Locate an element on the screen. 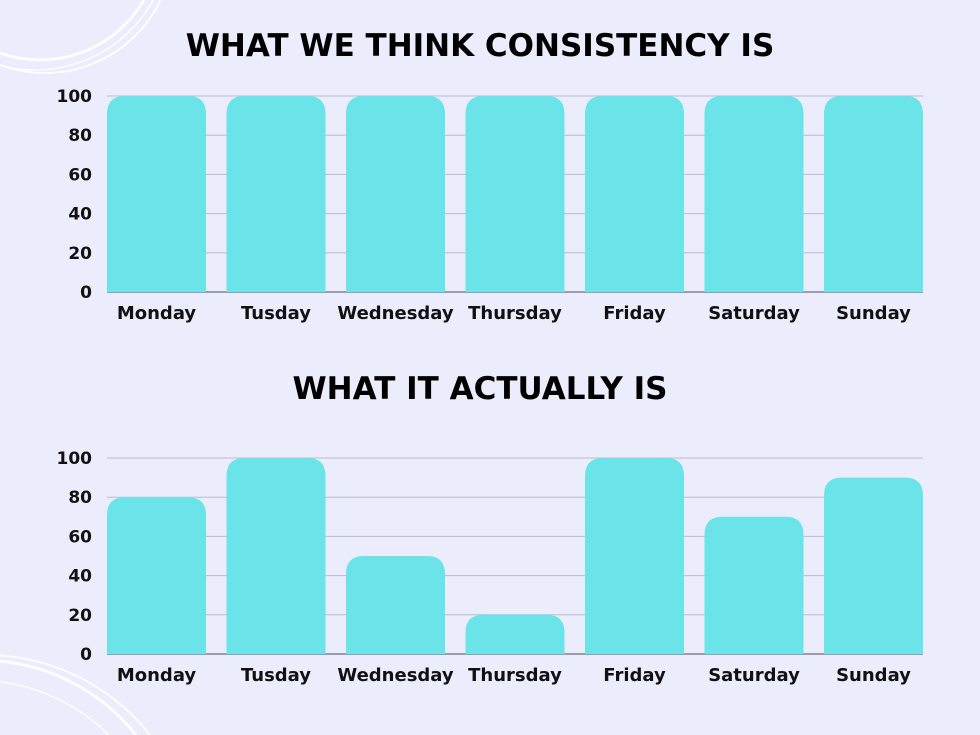 This screenshot has width=980, height=735. decorative-swirl-top-left is located at coordinates (81, 37).